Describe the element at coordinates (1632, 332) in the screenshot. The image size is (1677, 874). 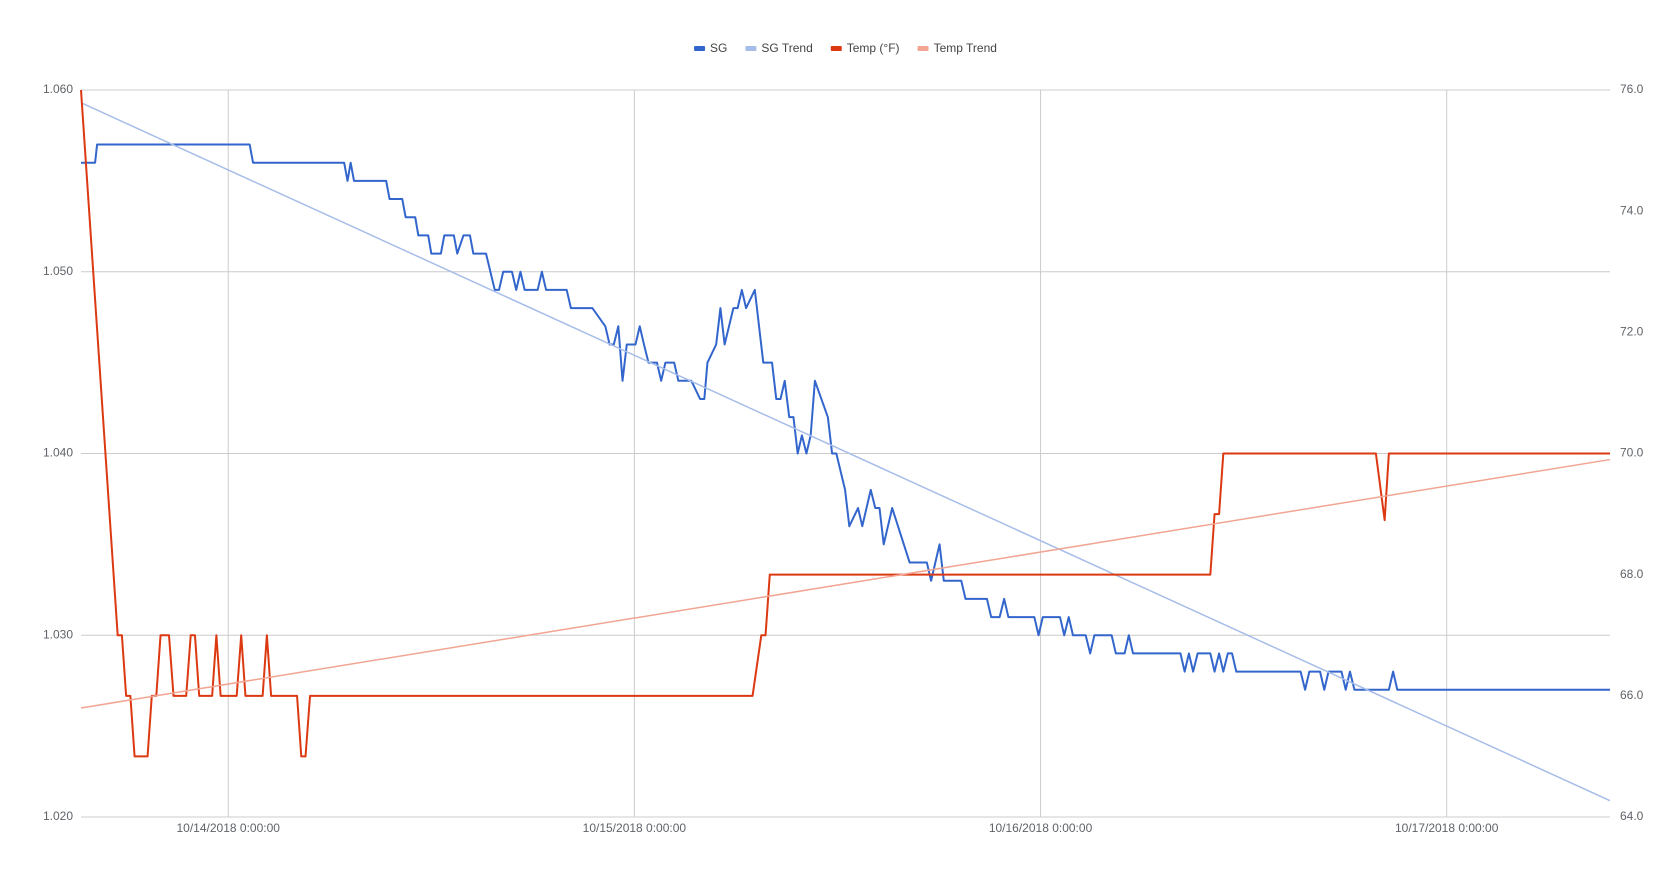
I see `y2-tick-label: 72.0` at that location.